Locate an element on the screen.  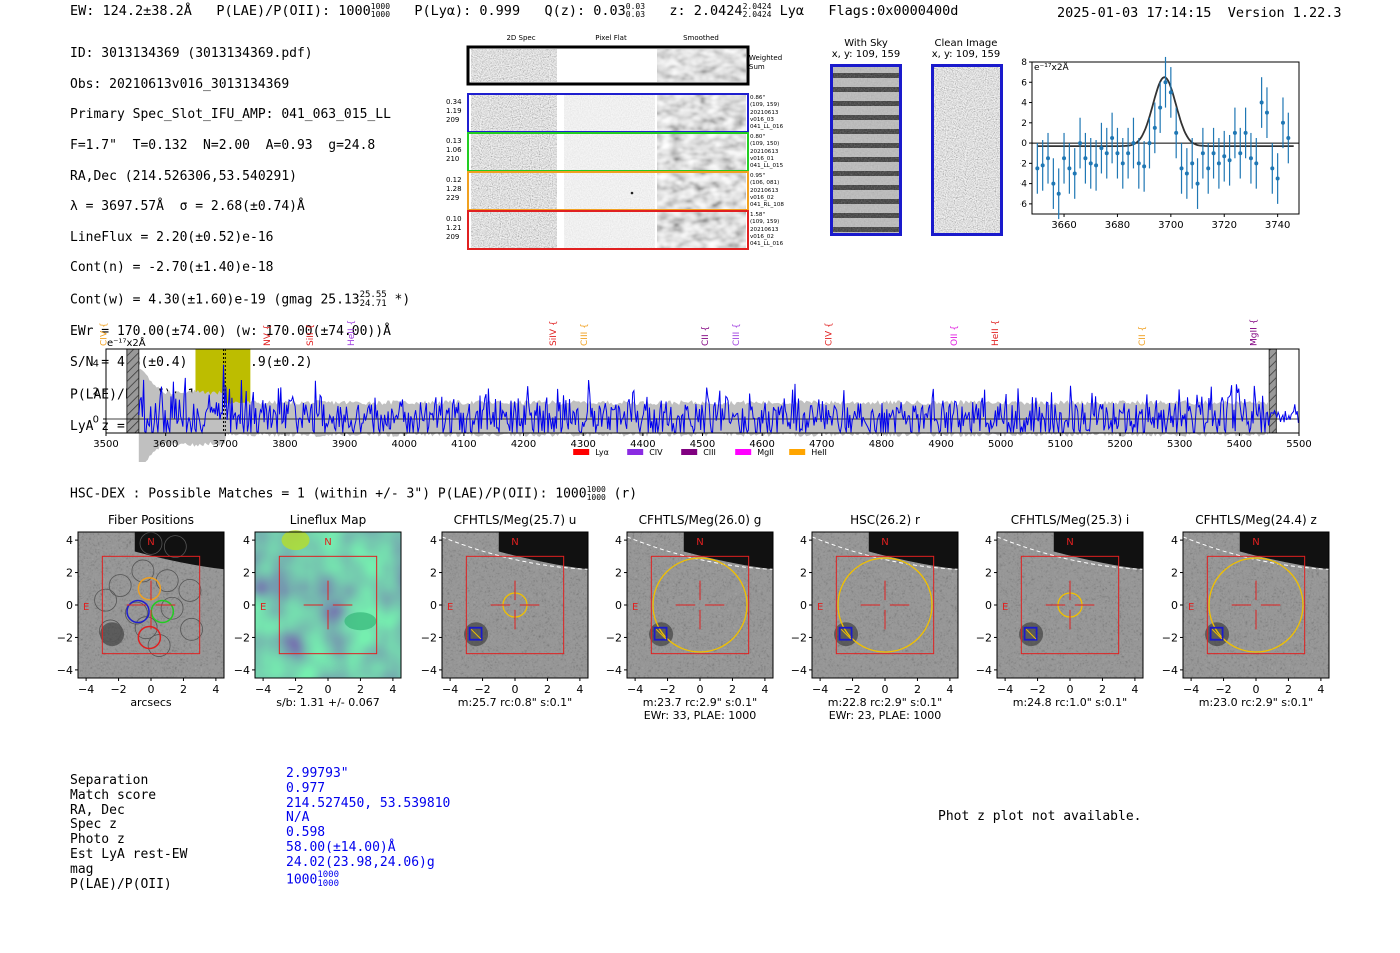
catalog-pointer is located at coordinates (846, 634).